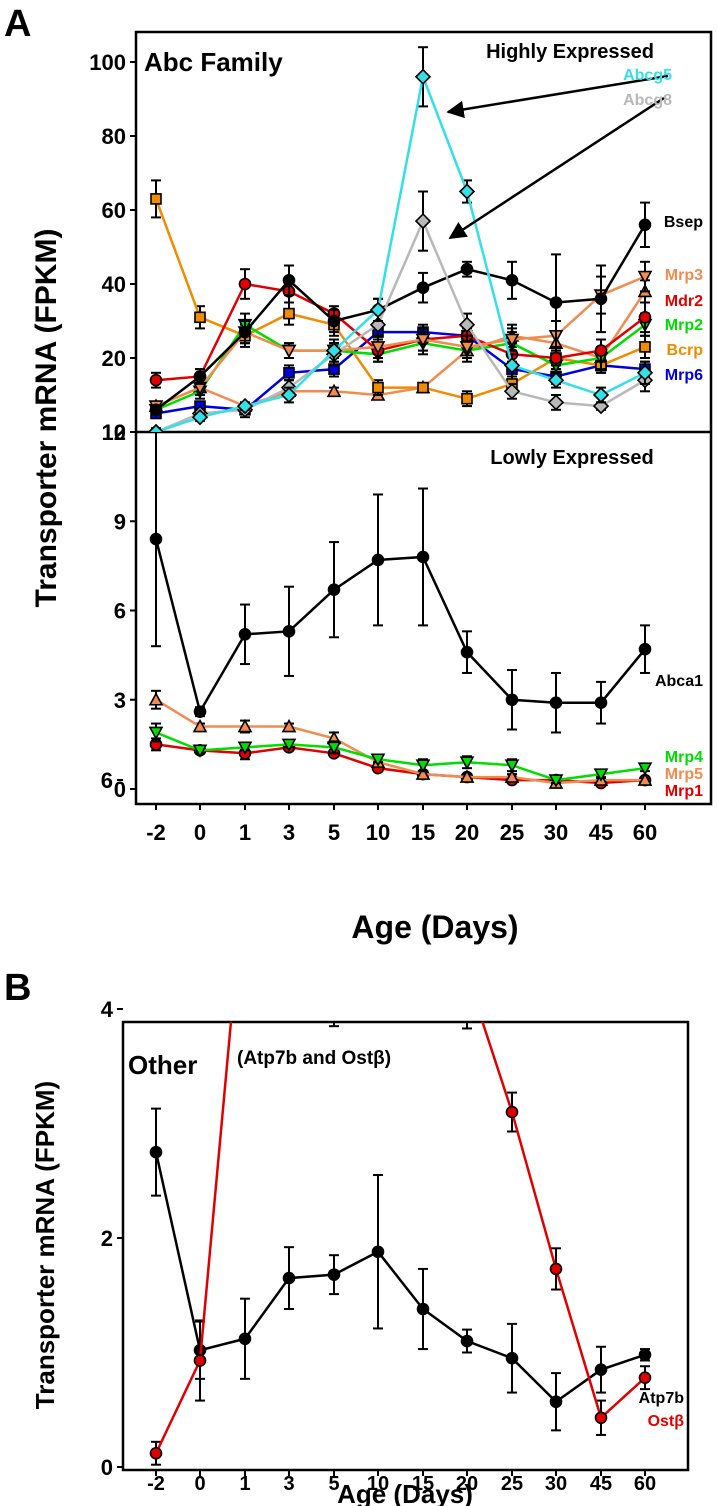 The height and width of the screenshot is (1506, 717). I want to click on series-line-mrp1, so click(400, 764).